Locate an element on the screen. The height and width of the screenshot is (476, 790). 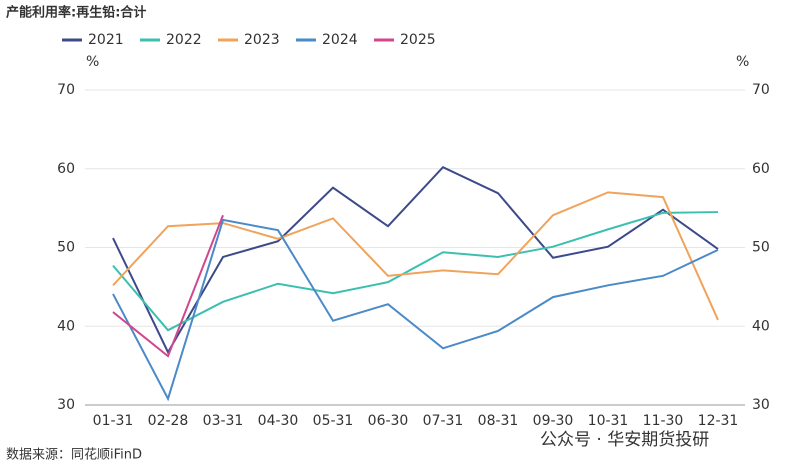
x-tick-label: 08-31 is located at coordinates (498, 421).